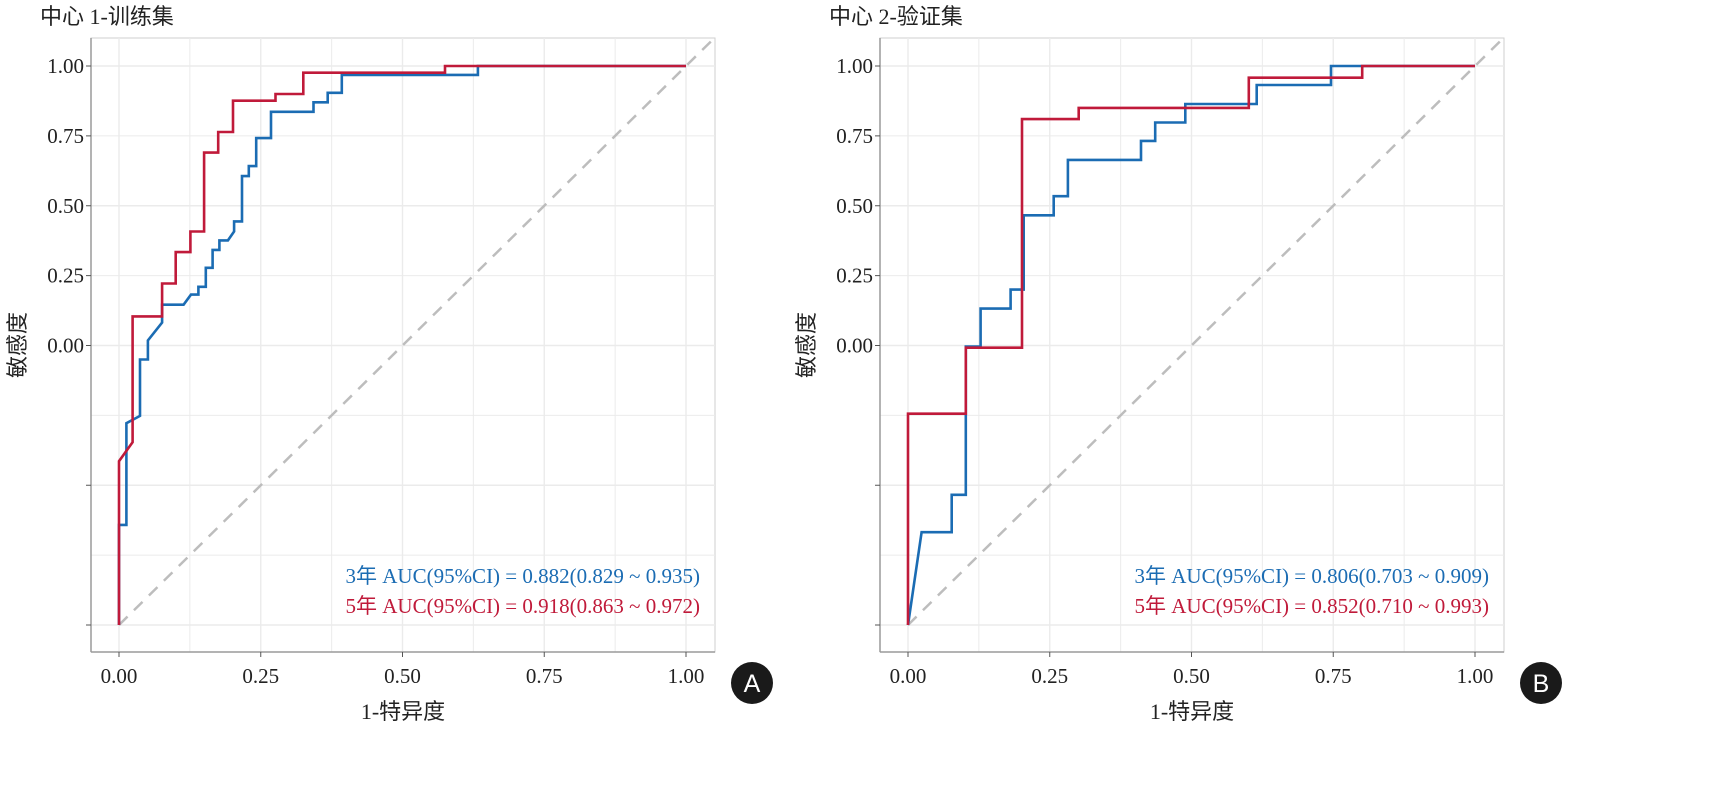 The width and height of the screenshot is (1721, 798). I want to click on legend-label-3yr: 3年 AUC(95%CI) = 0.882(0.829 ~ 0.935), so click(522, 576).